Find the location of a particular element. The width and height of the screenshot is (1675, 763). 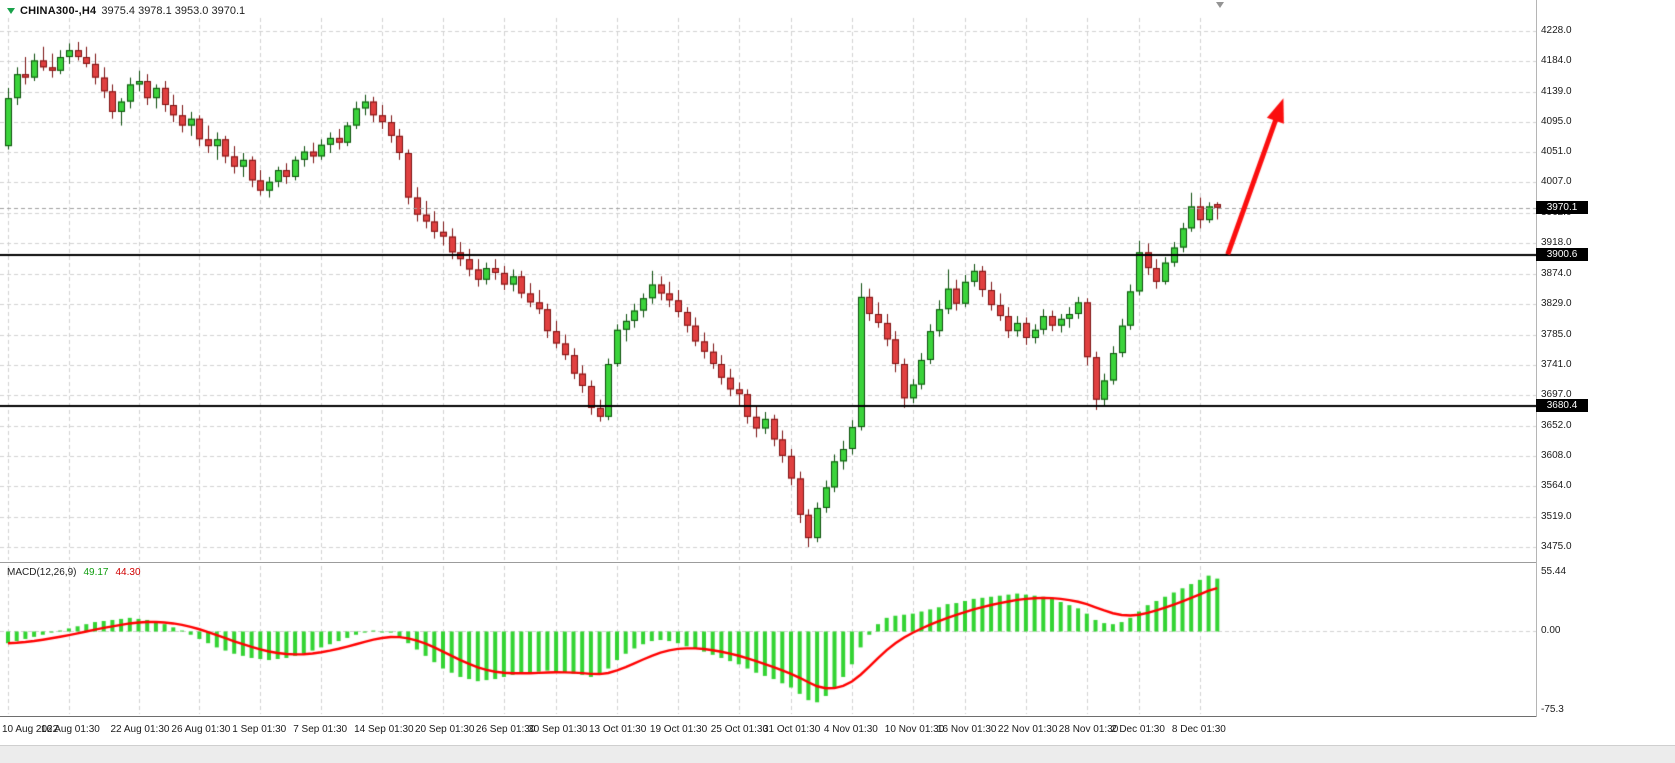

price-badge-resistance-level: 3900.6 is located at coordinates (1562, 255).